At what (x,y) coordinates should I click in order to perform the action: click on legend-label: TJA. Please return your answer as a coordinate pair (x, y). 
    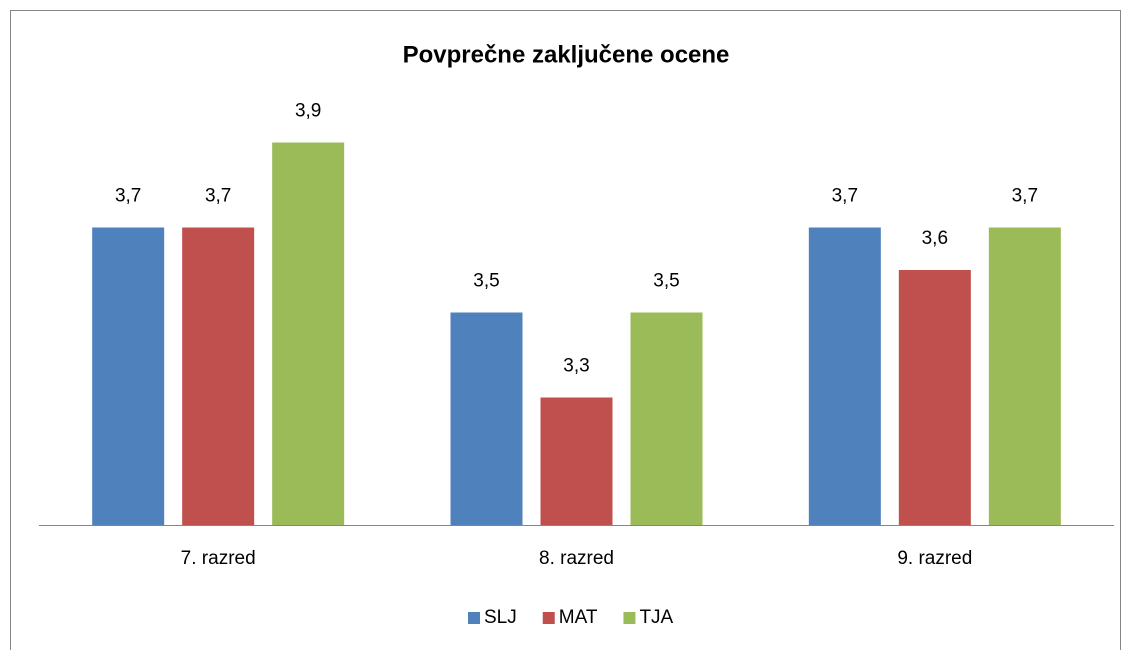
    Looking at the image, I should click on (656, 617).